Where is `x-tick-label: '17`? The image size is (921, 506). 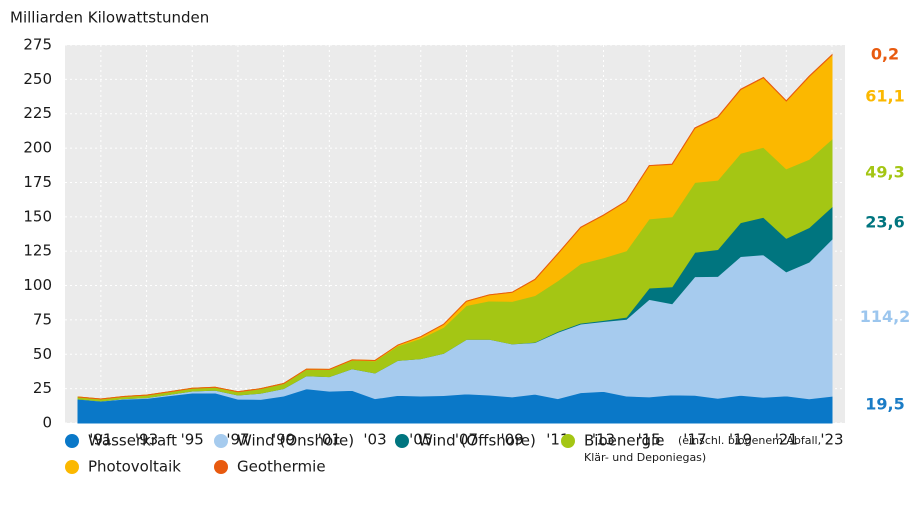
x-tick-label: '17 is located at coordinates (694, 440).